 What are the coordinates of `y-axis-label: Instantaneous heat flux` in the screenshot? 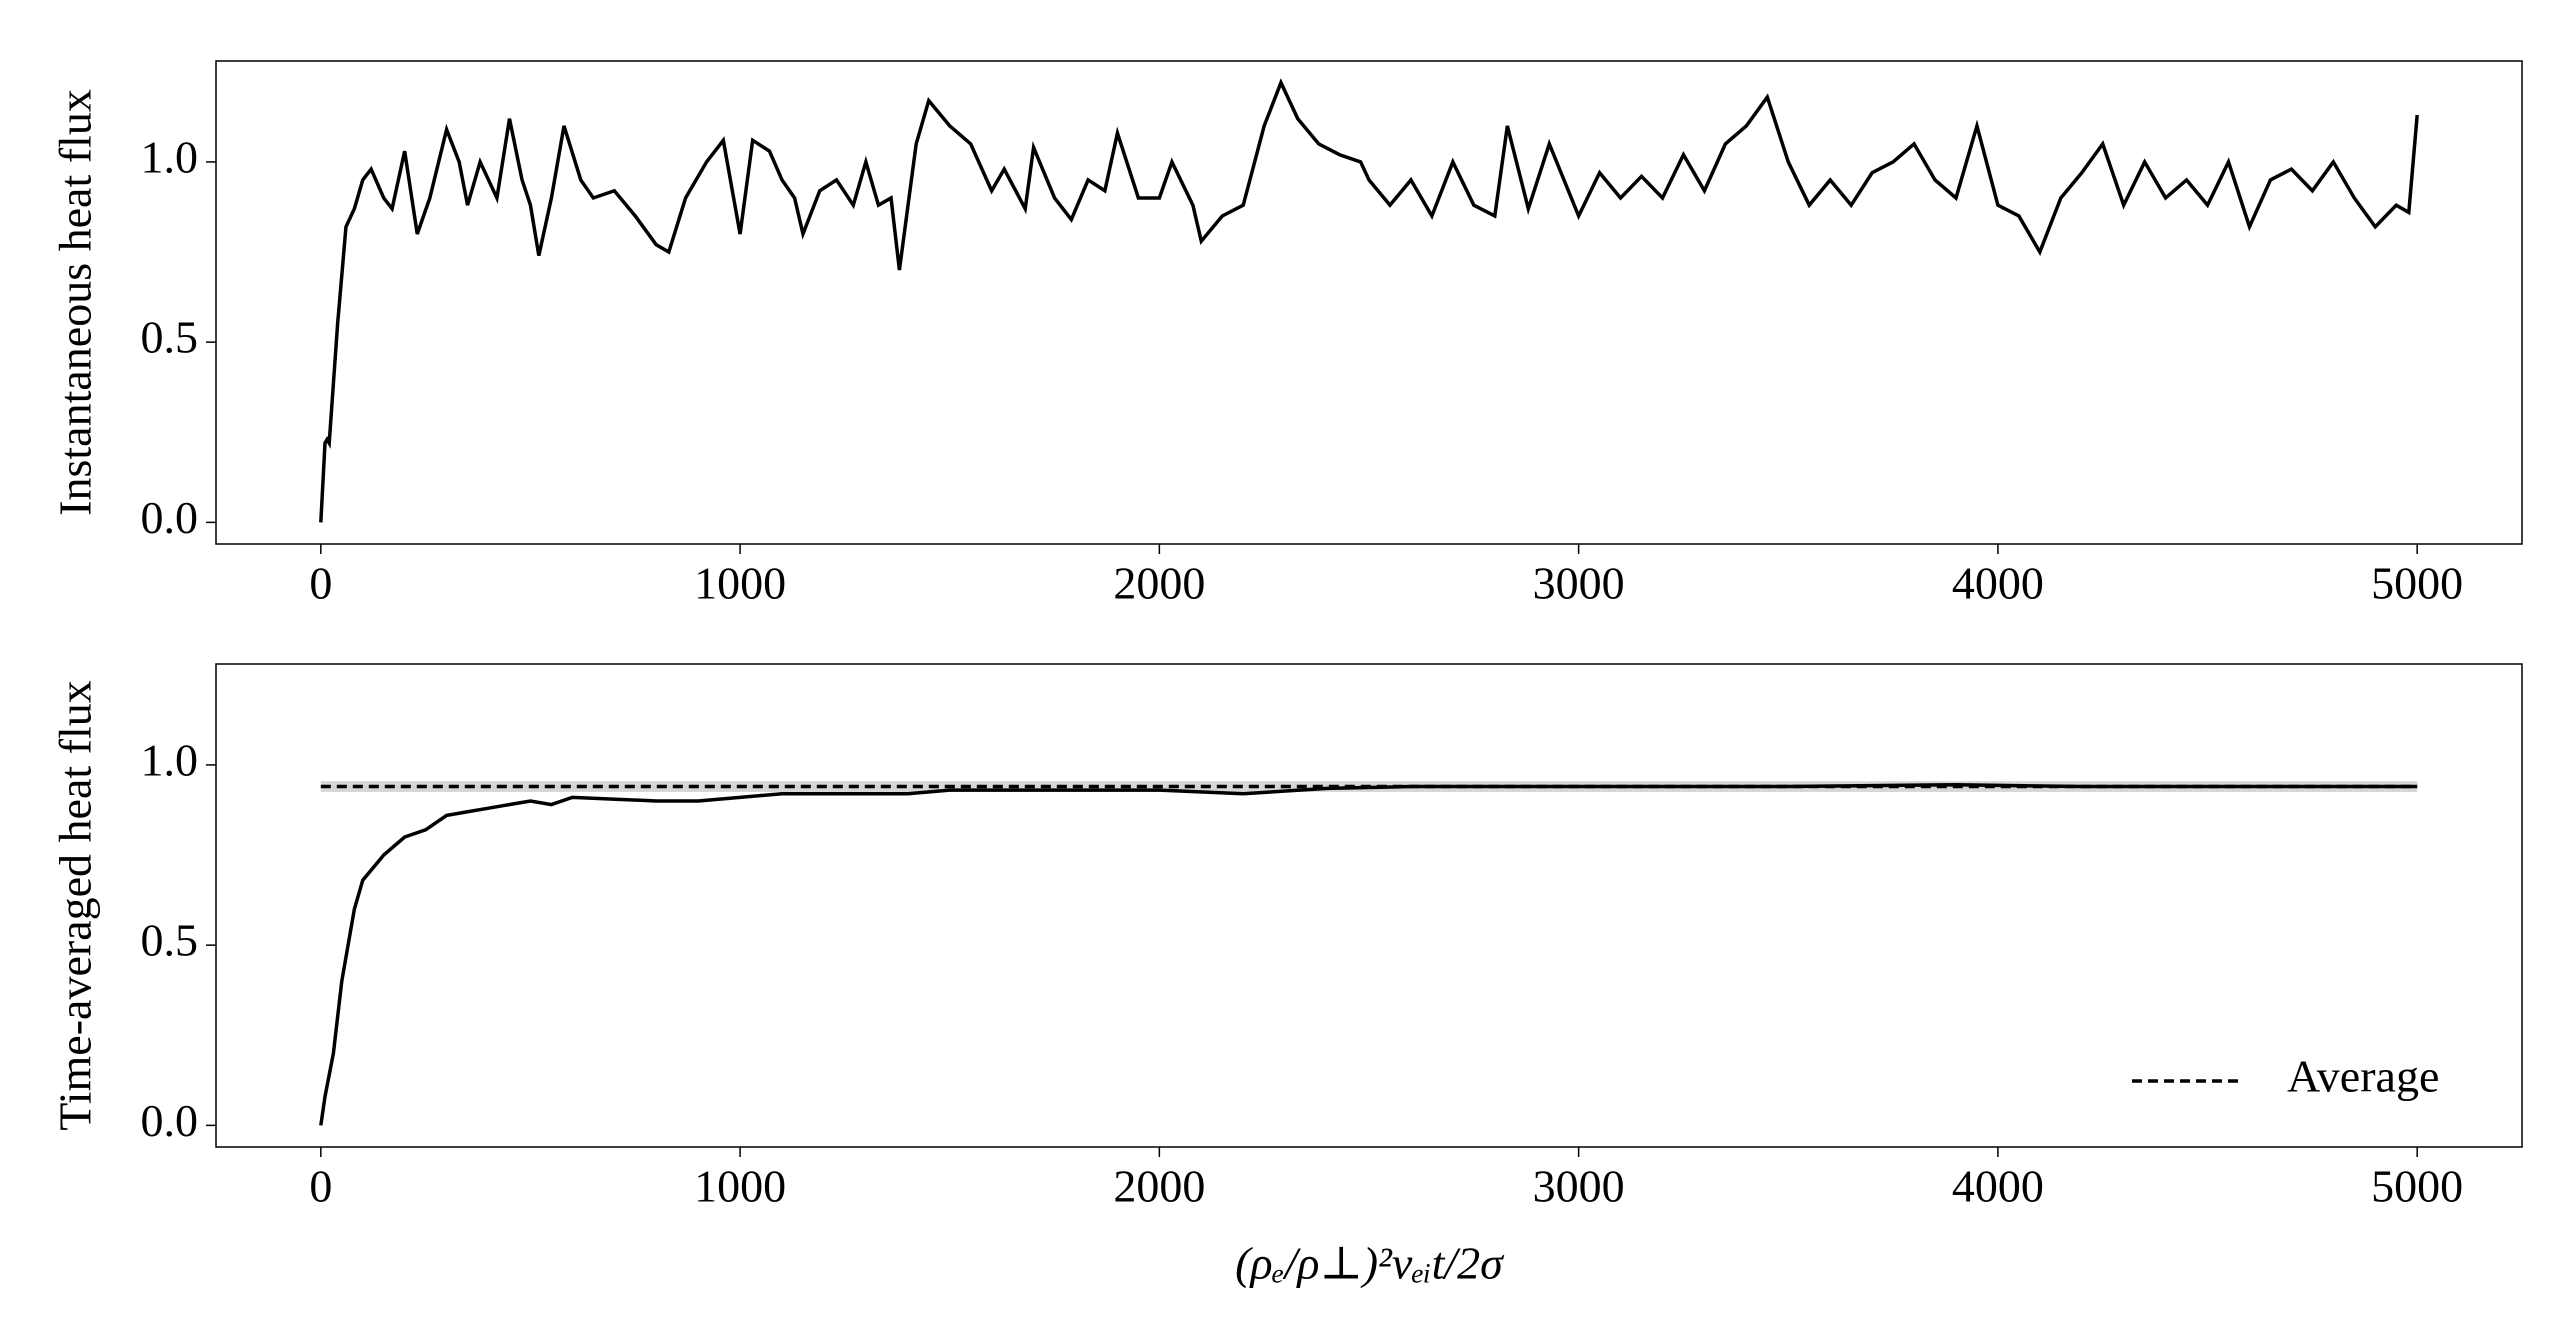 It's located at (75, 302).